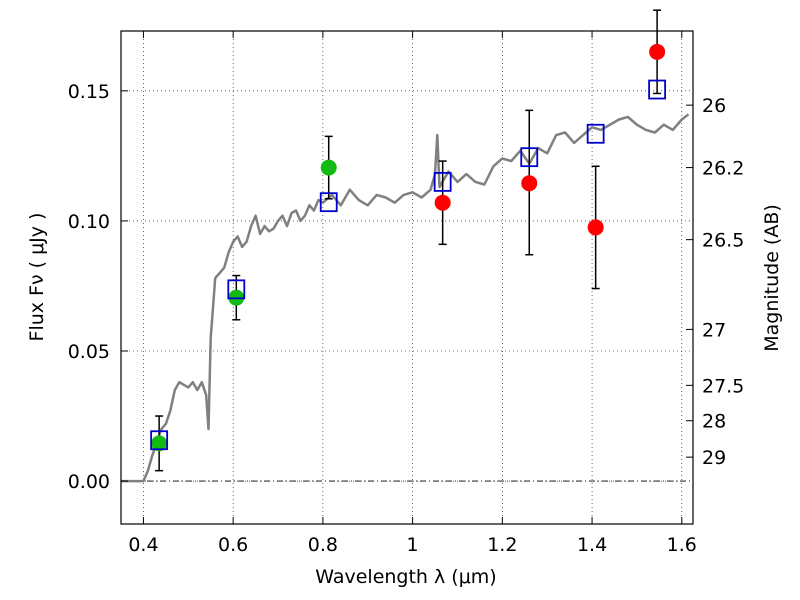 The width and height of the screenshot is (800, 600). Describe the element at coordinates (723, 386) in the screenshot. I see `y2-tick-label: 27.5` at that location.